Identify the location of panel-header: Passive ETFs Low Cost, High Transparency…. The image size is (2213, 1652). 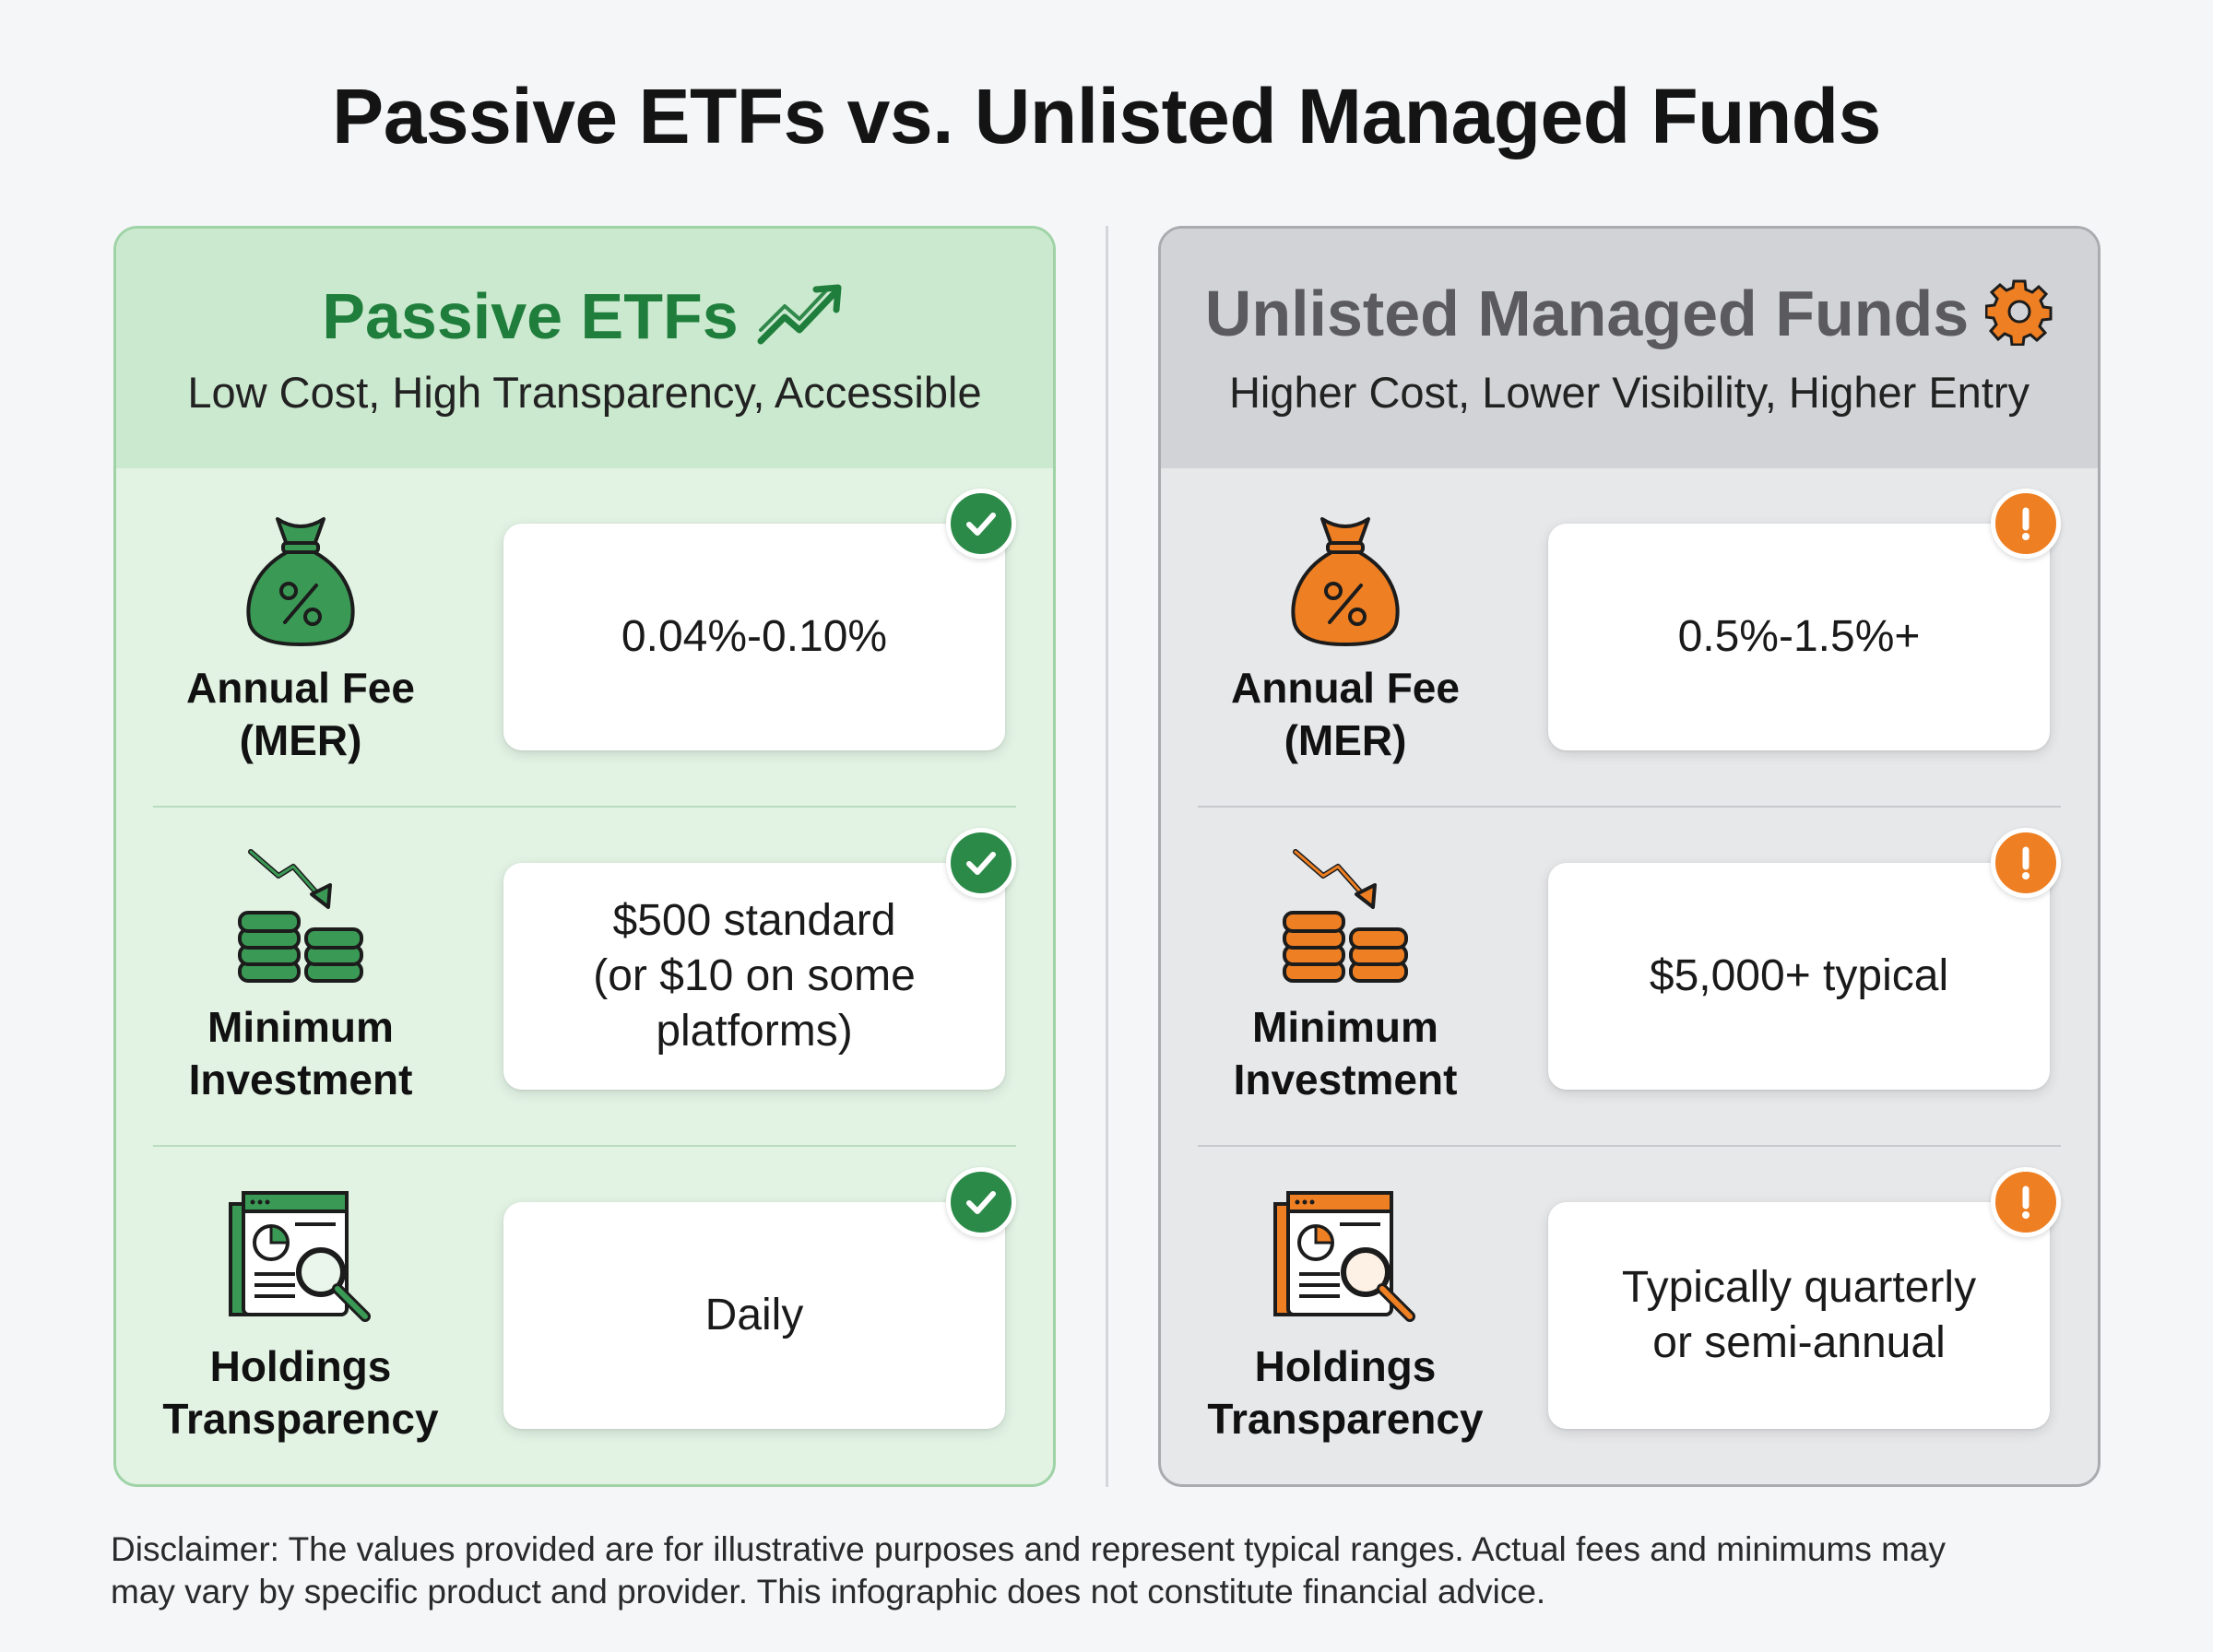
(584, 348).